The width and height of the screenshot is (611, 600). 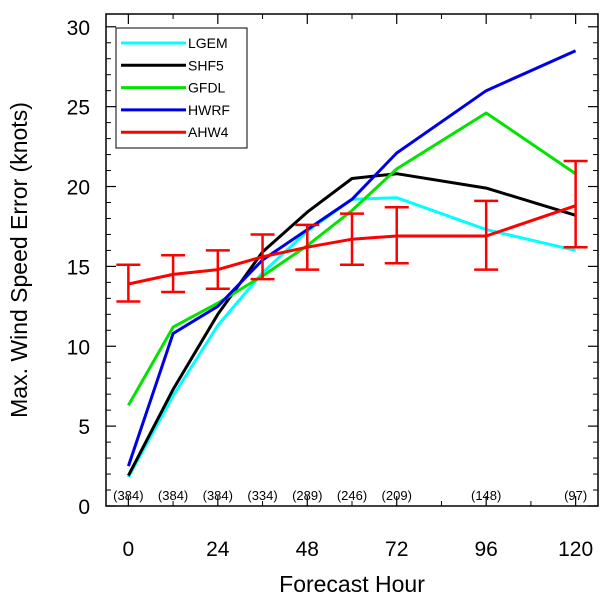 I want to click on sample-count-label: (209), so click(x=397, y=495).